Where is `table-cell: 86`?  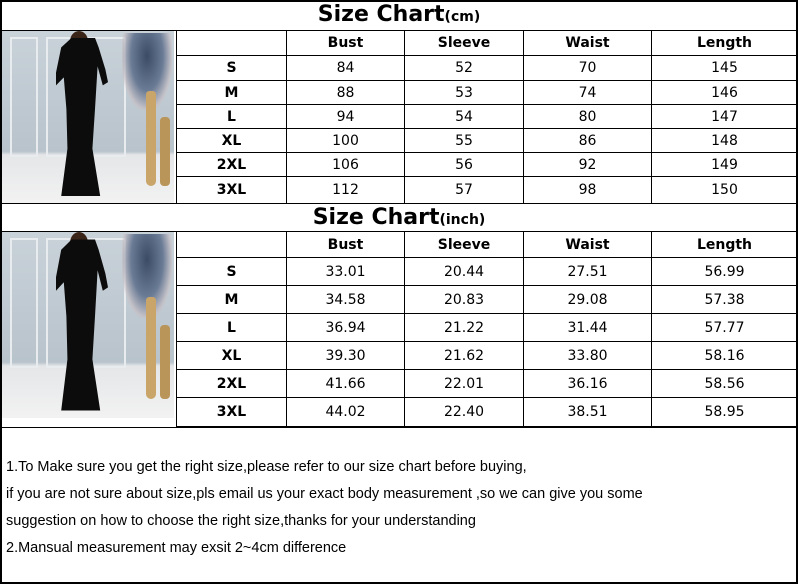
table-cell: 86 is located at coordinates (587, 140).